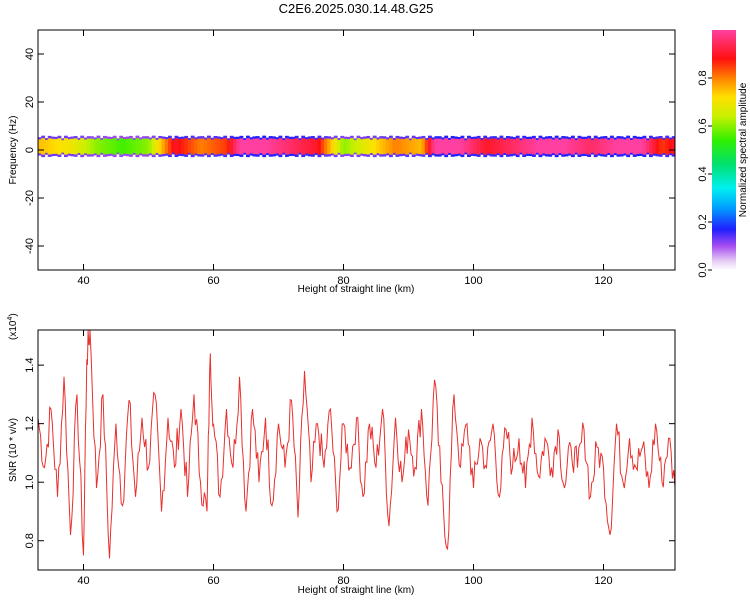 The image size is (750, 600). I want to click on snr-x-tick-label: 120, so click(603, 581).